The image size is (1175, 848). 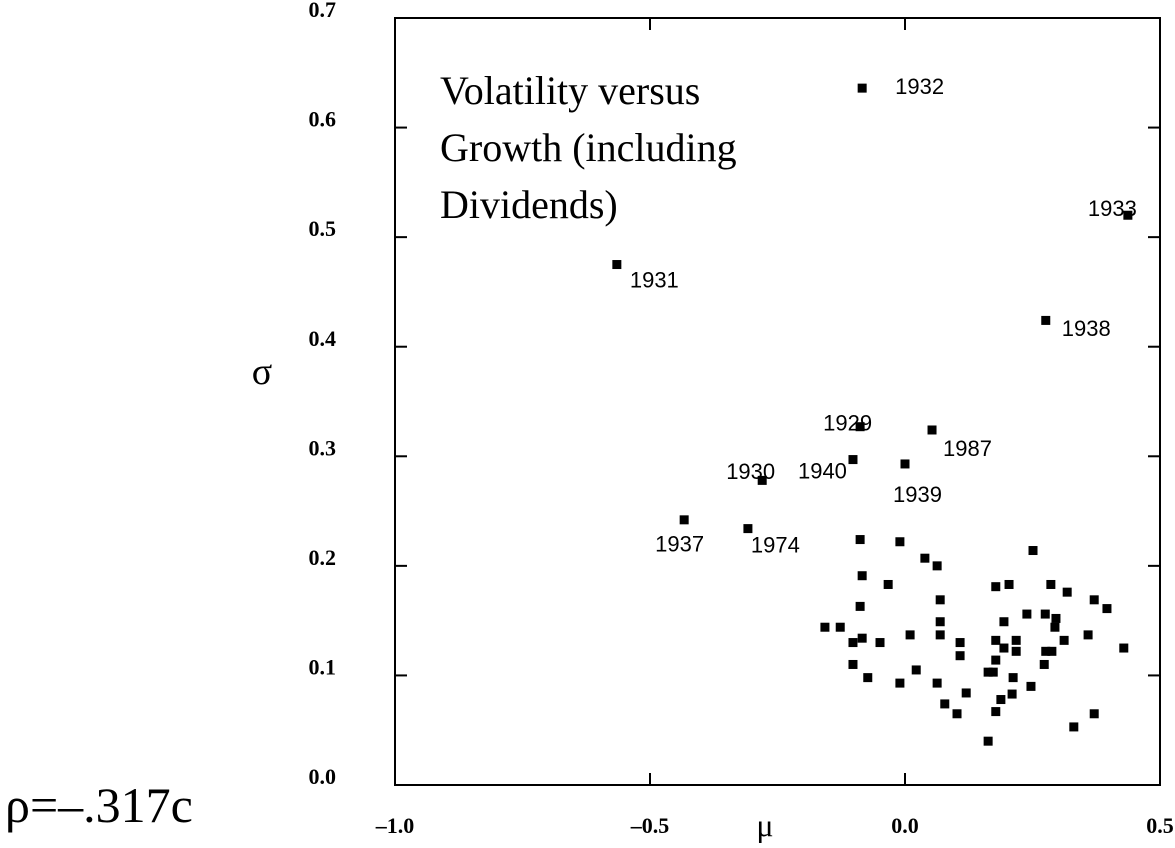 I want to click on point-label: 1938, so click(x=1086, y=328).